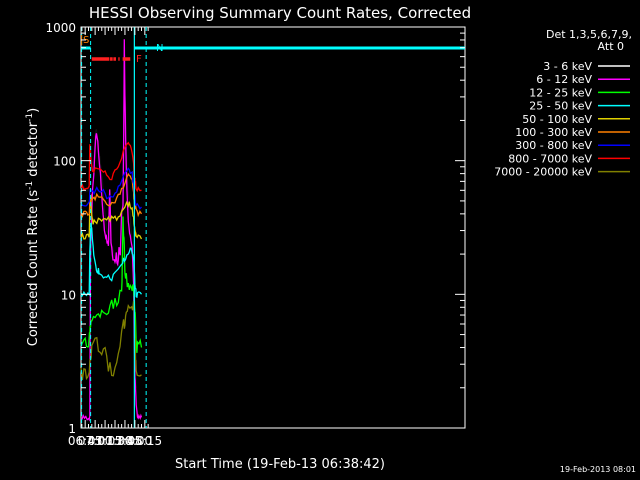  What do you see at coordinates (135, 441) in the screenshot?
I see `x-tick-label: 08:00` at bounding box center [135, 441].